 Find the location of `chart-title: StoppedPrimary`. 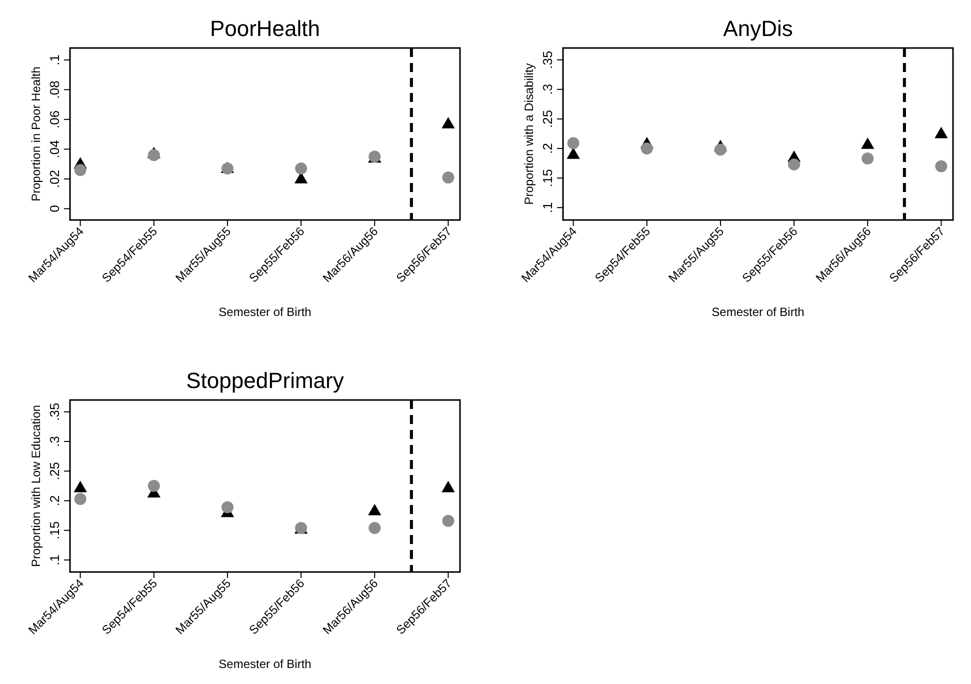

chart-title: StoppedPrimary is located at coordinates (265, 380).